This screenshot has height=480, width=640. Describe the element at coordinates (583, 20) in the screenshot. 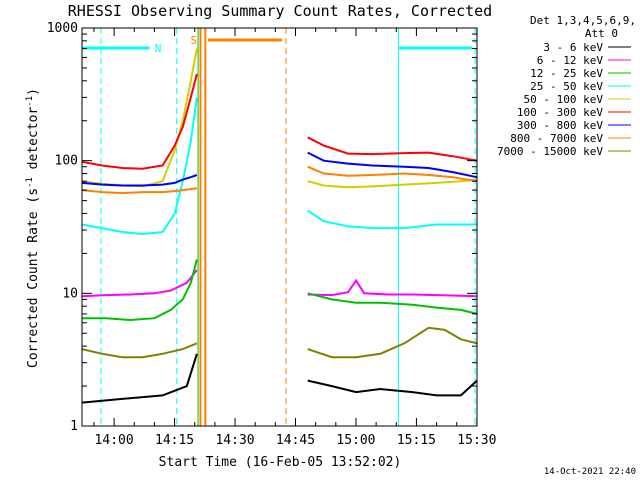

I see `legend-header-line1: Det 1,3,4,5,6,9,` at that location.